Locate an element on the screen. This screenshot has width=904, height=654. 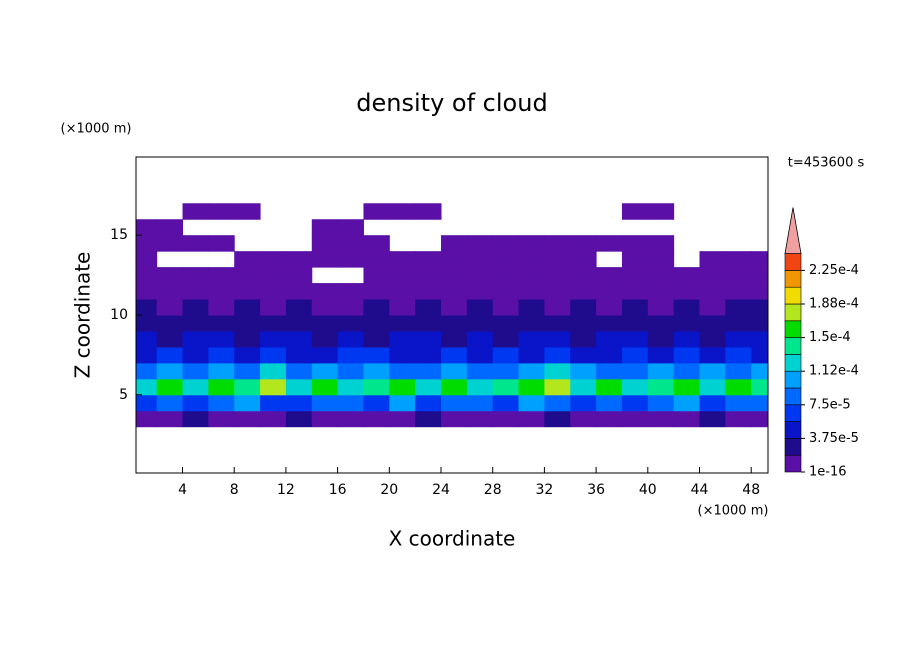
x-tick-label: 36 is located at coordinates (596, 490).